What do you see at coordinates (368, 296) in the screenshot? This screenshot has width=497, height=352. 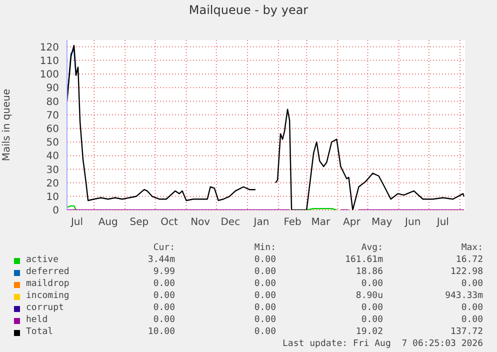 I see `text: 8.90u` at bounding box center [368, 296].